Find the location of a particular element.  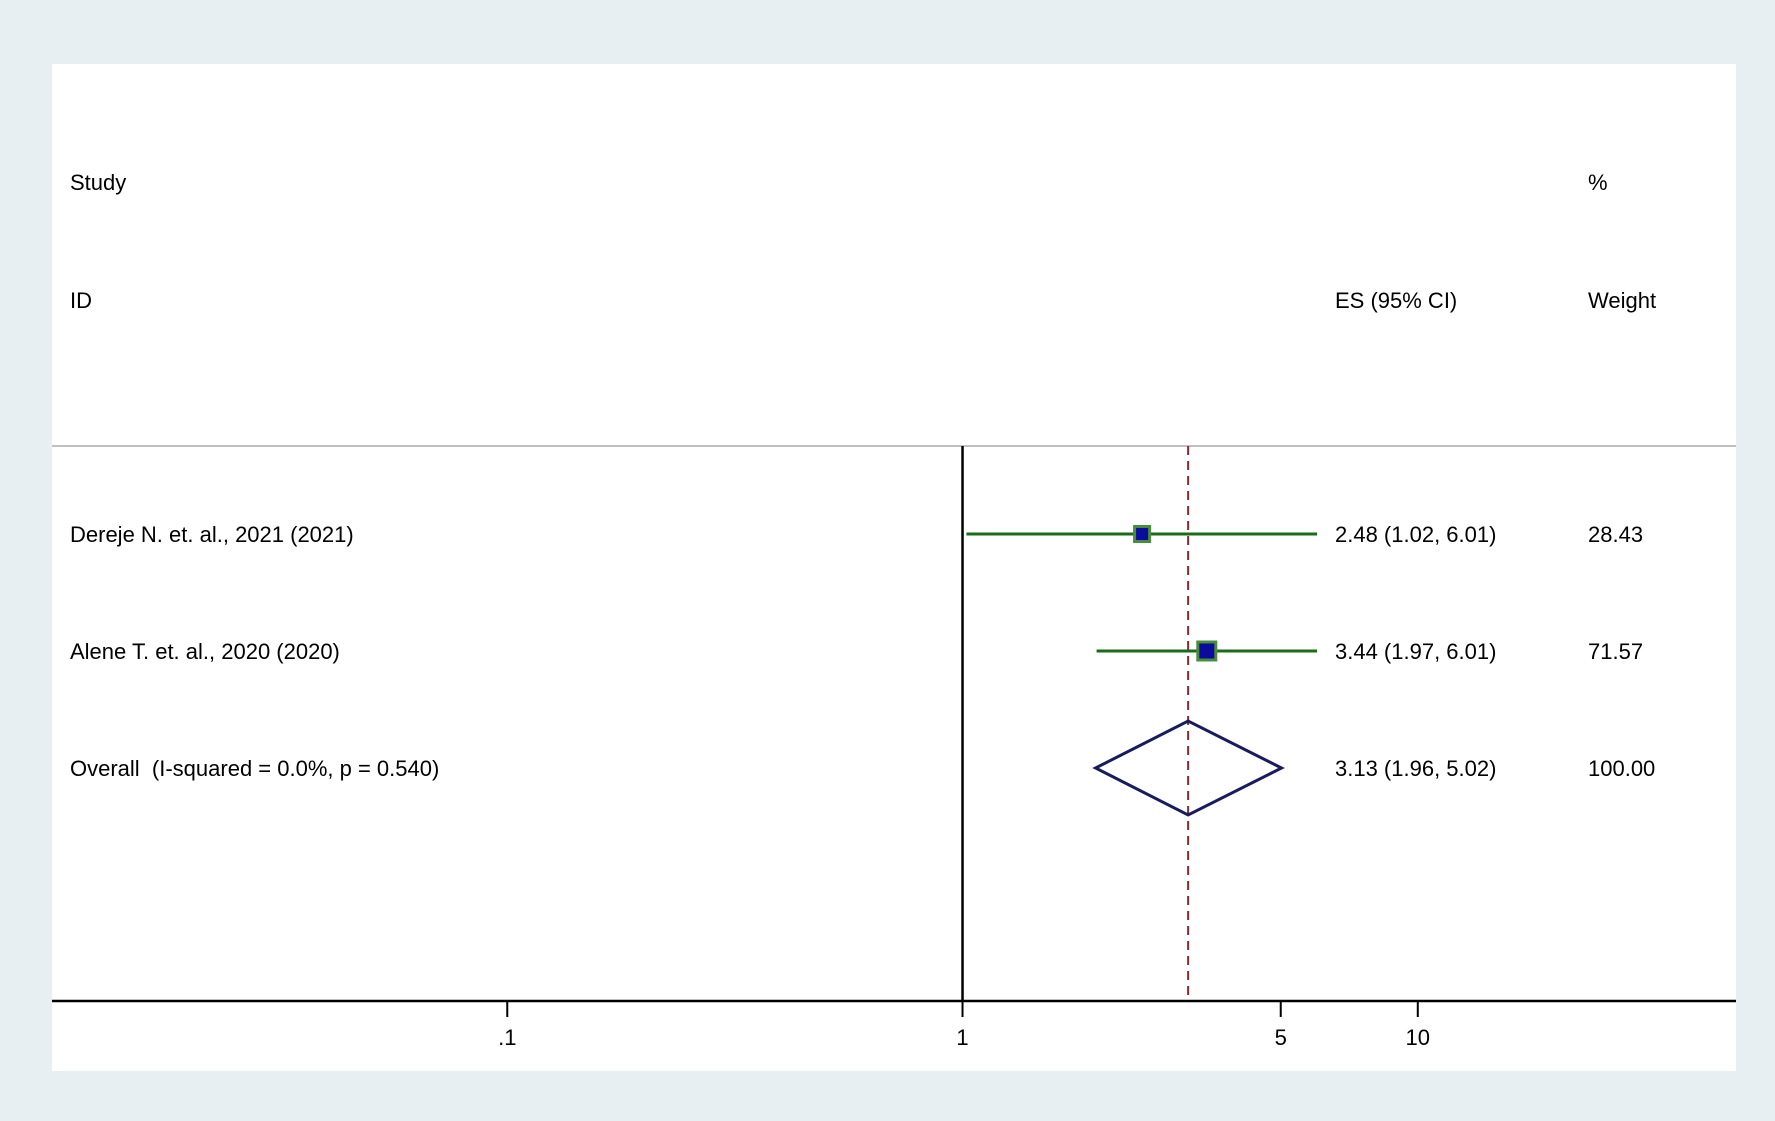

header-study: Study is located at coordinates (98, 182).